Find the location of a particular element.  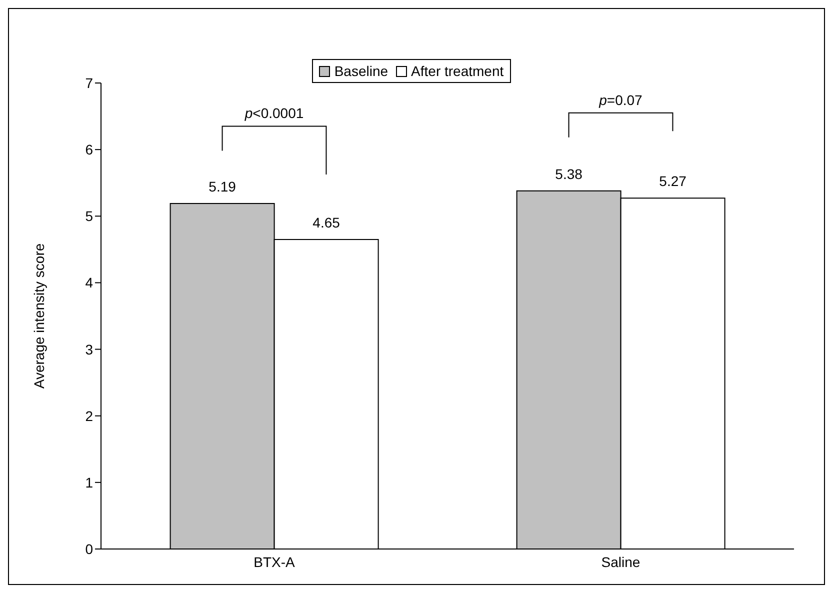

y-axis-title: Average intensity score is located at coordinates (38, 316).